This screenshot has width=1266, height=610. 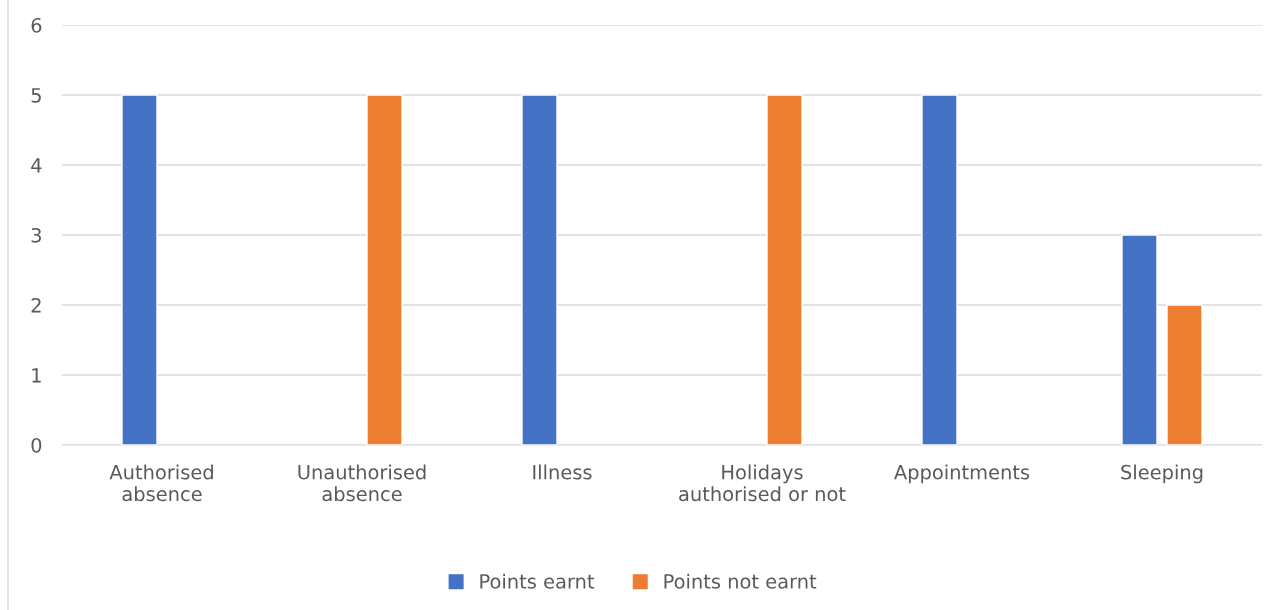 What do you see at coordinates (740, 581) in the screenshot?
I see `legend-label: Points not earnt` at bounding box center [740, 581].